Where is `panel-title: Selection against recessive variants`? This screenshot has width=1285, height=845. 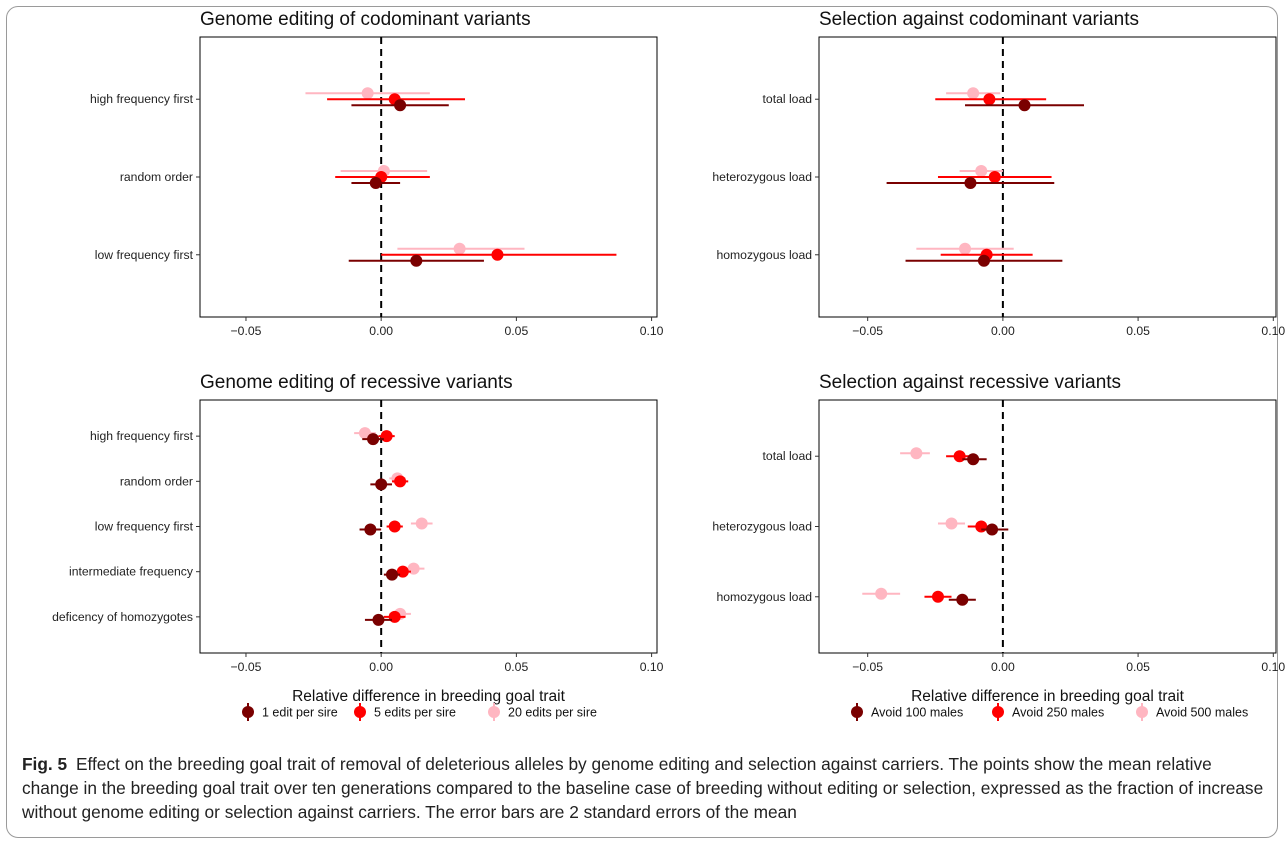 panel-title: Selection against recessive variants is located at coordinates (970, 382).